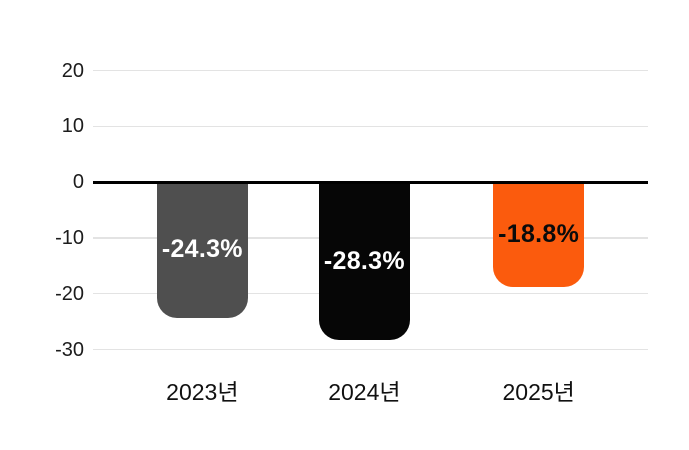 The height and width of the screenshot is (450, 689). Describe the element at coordinates (72, 126) in the screenshot. I see `y-axis-tick-label: 10` at that location.